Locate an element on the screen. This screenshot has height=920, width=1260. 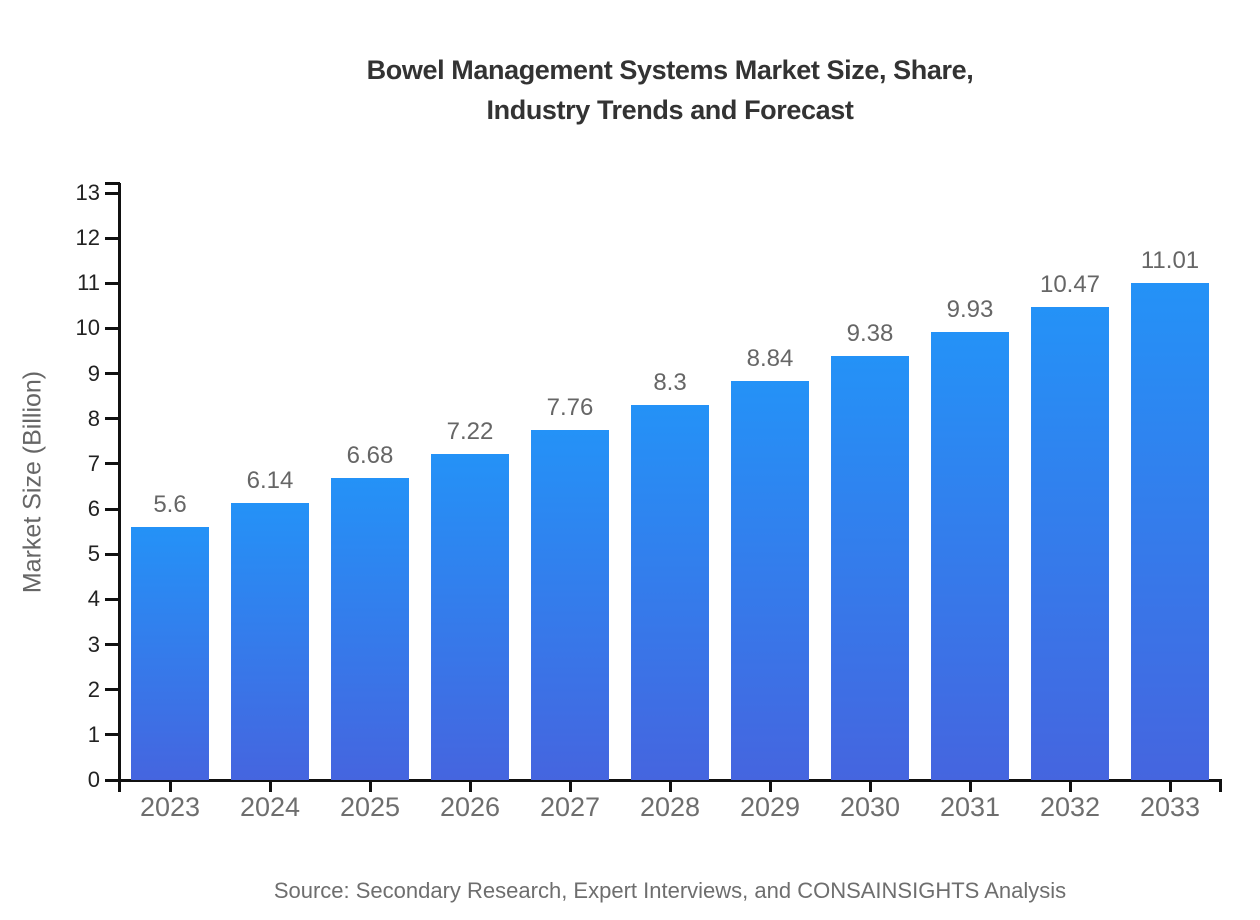
bar-value-label: 9.93 is located at coordinates (970, 309).